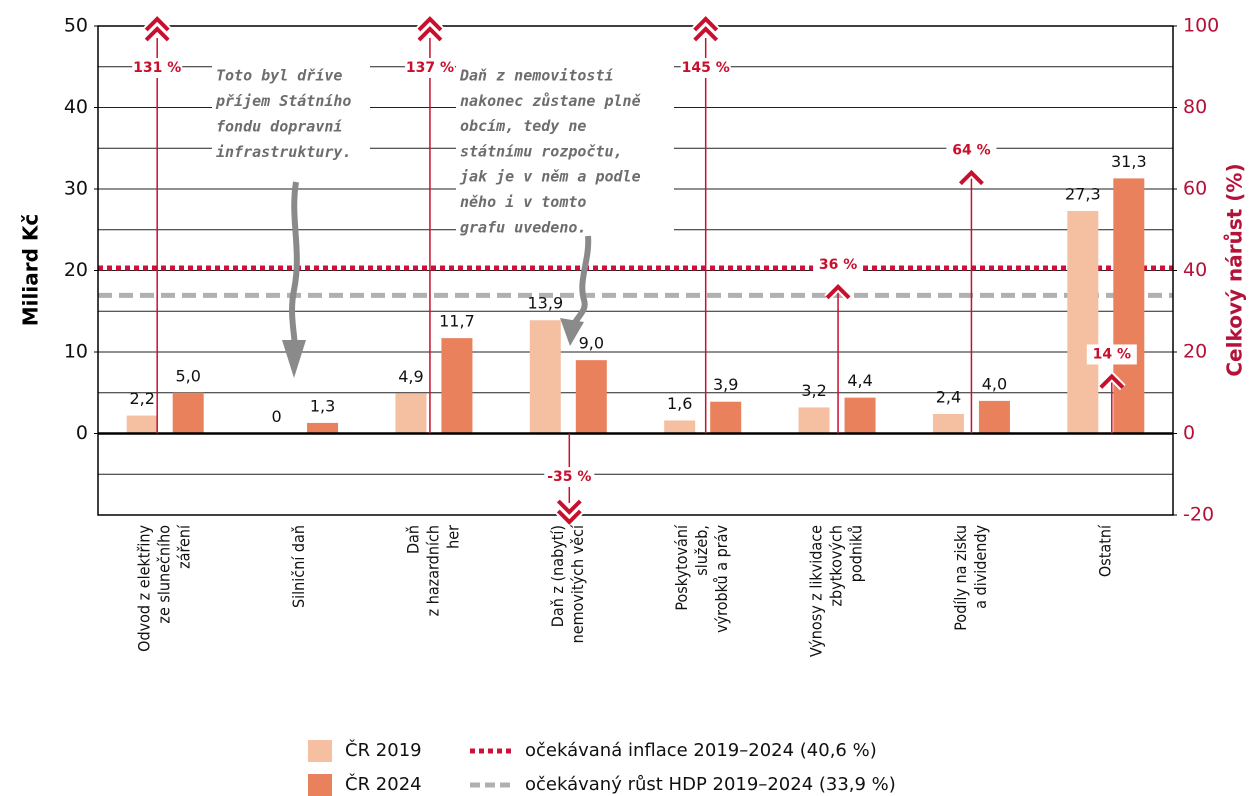  I want to click on y-tick-label: 0, so click(82, 433).